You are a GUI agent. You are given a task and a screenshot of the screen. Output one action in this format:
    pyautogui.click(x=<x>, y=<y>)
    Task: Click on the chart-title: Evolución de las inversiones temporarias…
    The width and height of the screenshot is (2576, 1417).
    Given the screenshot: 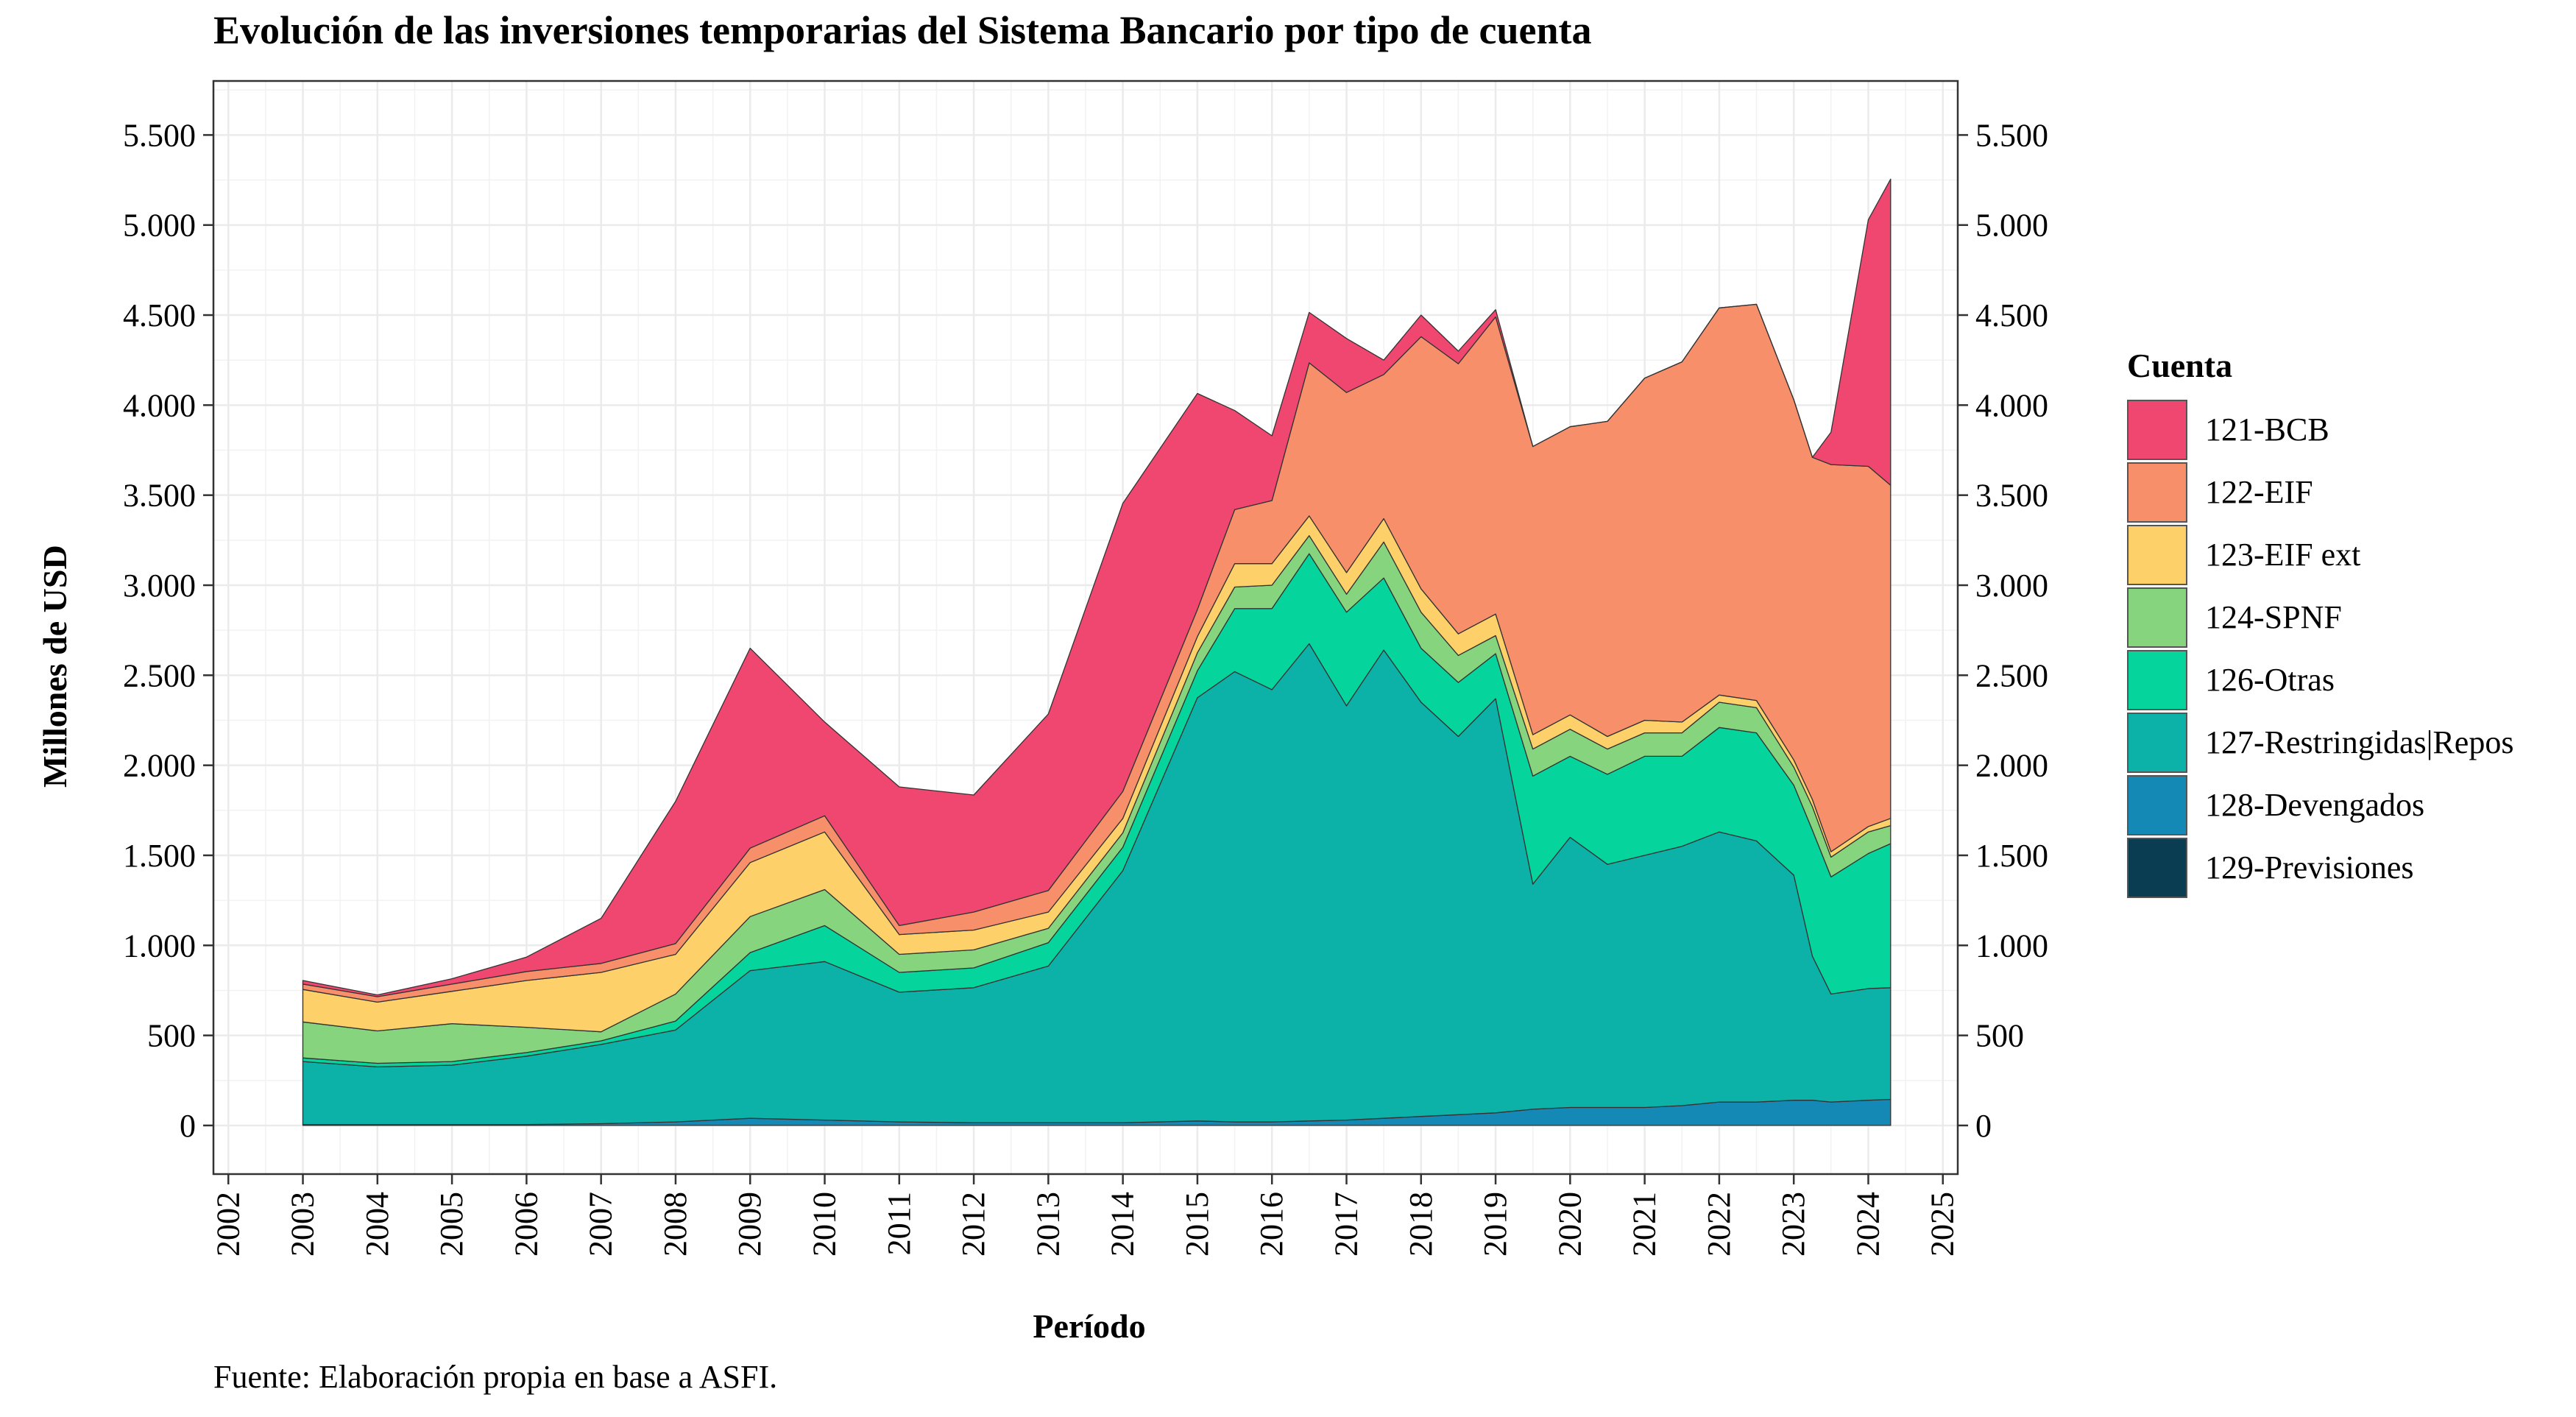 What is the action you would take?
    pyautogui.click(x=902, y=30)
    